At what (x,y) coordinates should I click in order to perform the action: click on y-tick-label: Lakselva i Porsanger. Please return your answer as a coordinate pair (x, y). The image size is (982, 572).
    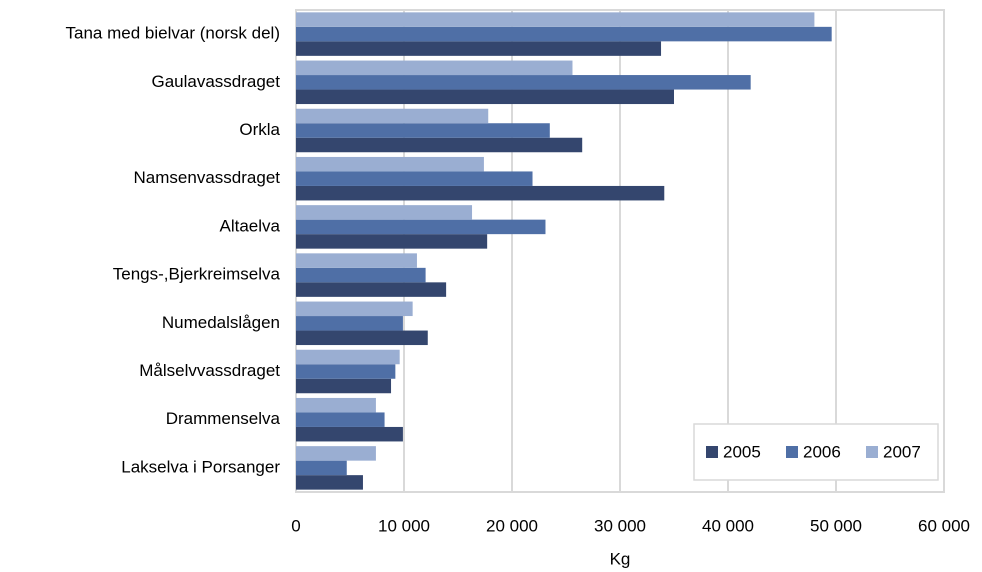
    Looking at the image, I should click on (200, 466).